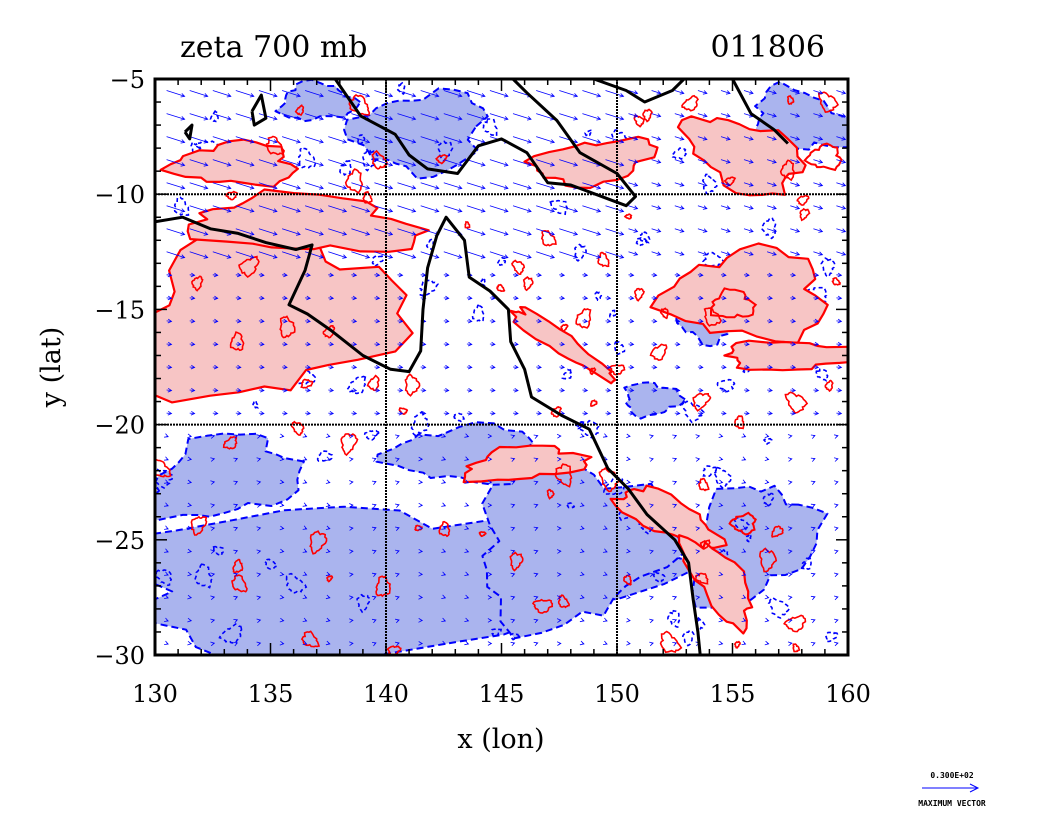 Image resolution: width=1056 pixels, height=814 pixels. I want to click on y-tick-label: −30, so click(119, 656).